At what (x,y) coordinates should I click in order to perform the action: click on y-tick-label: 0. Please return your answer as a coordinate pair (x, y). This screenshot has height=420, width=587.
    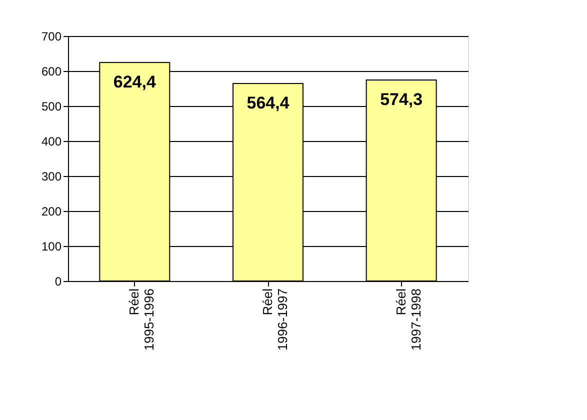
    Looking at the image, I should click on (58, 281).